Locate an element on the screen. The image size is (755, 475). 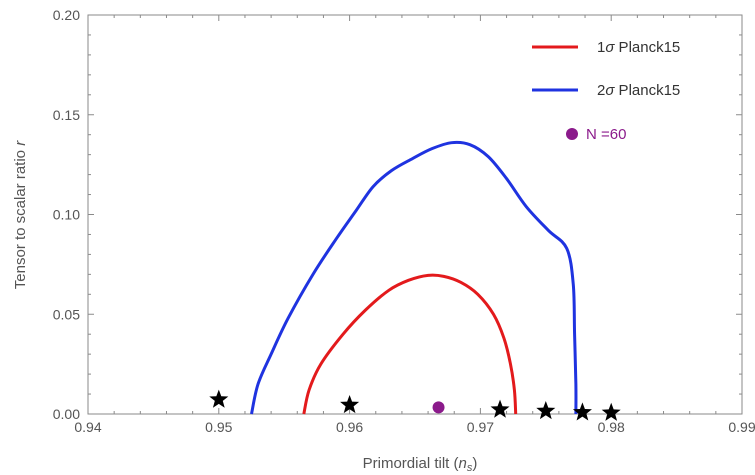
legend: 1σ Planck15 2σ Planck15 N =60 is located at coordinates (606, 91).